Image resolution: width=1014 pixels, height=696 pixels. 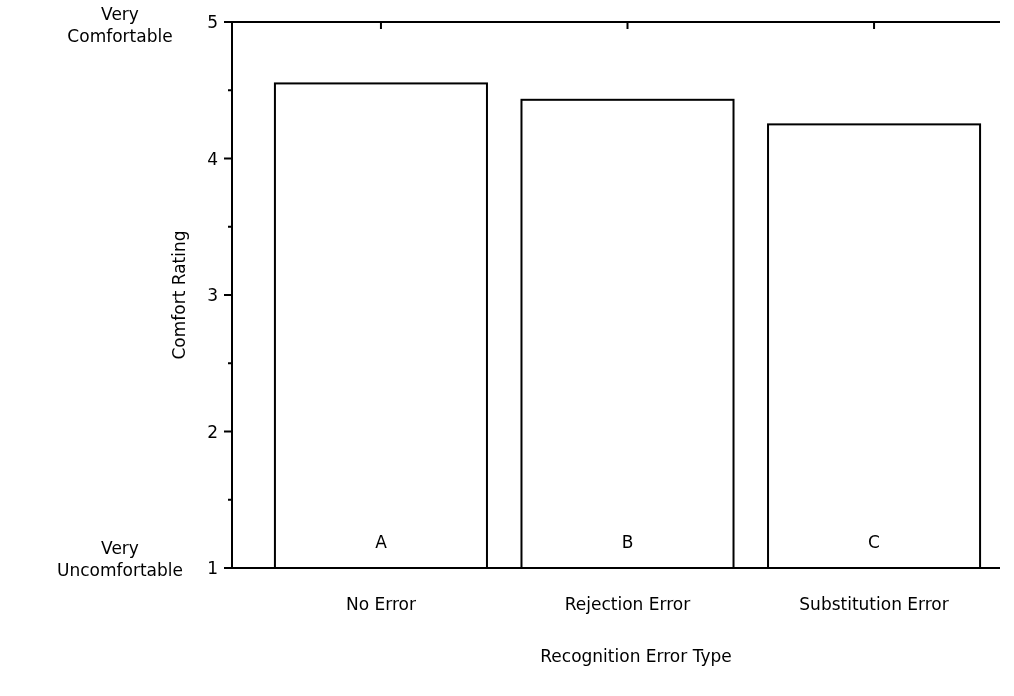 I want to click on x-axis-title: Recognition Error Type, so click(x=636, y=656).